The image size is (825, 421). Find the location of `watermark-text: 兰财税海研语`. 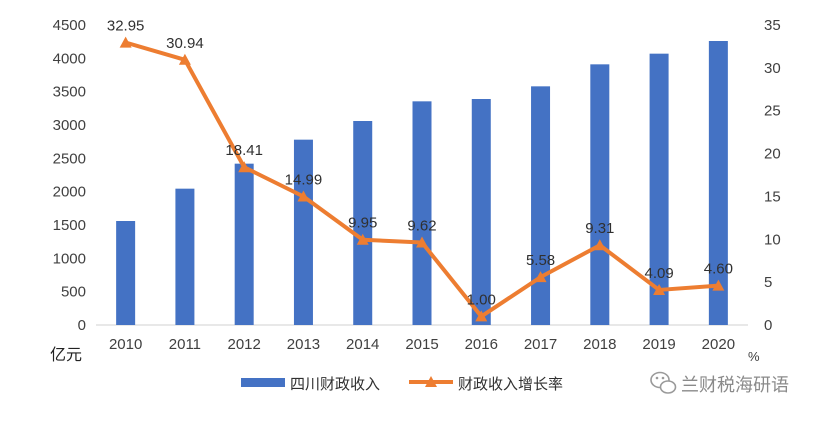

watermark-text: 兰财税海研语 is located at coordinates (735, 385).